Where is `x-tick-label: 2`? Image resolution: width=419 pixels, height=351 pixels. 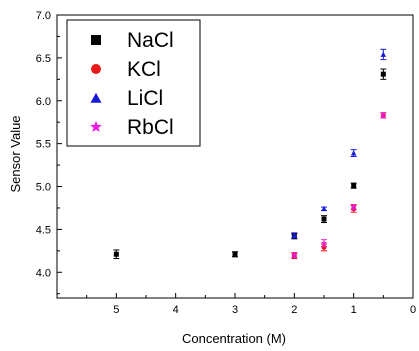
x-tick-label: 2 is located at coordinates (294, 310).